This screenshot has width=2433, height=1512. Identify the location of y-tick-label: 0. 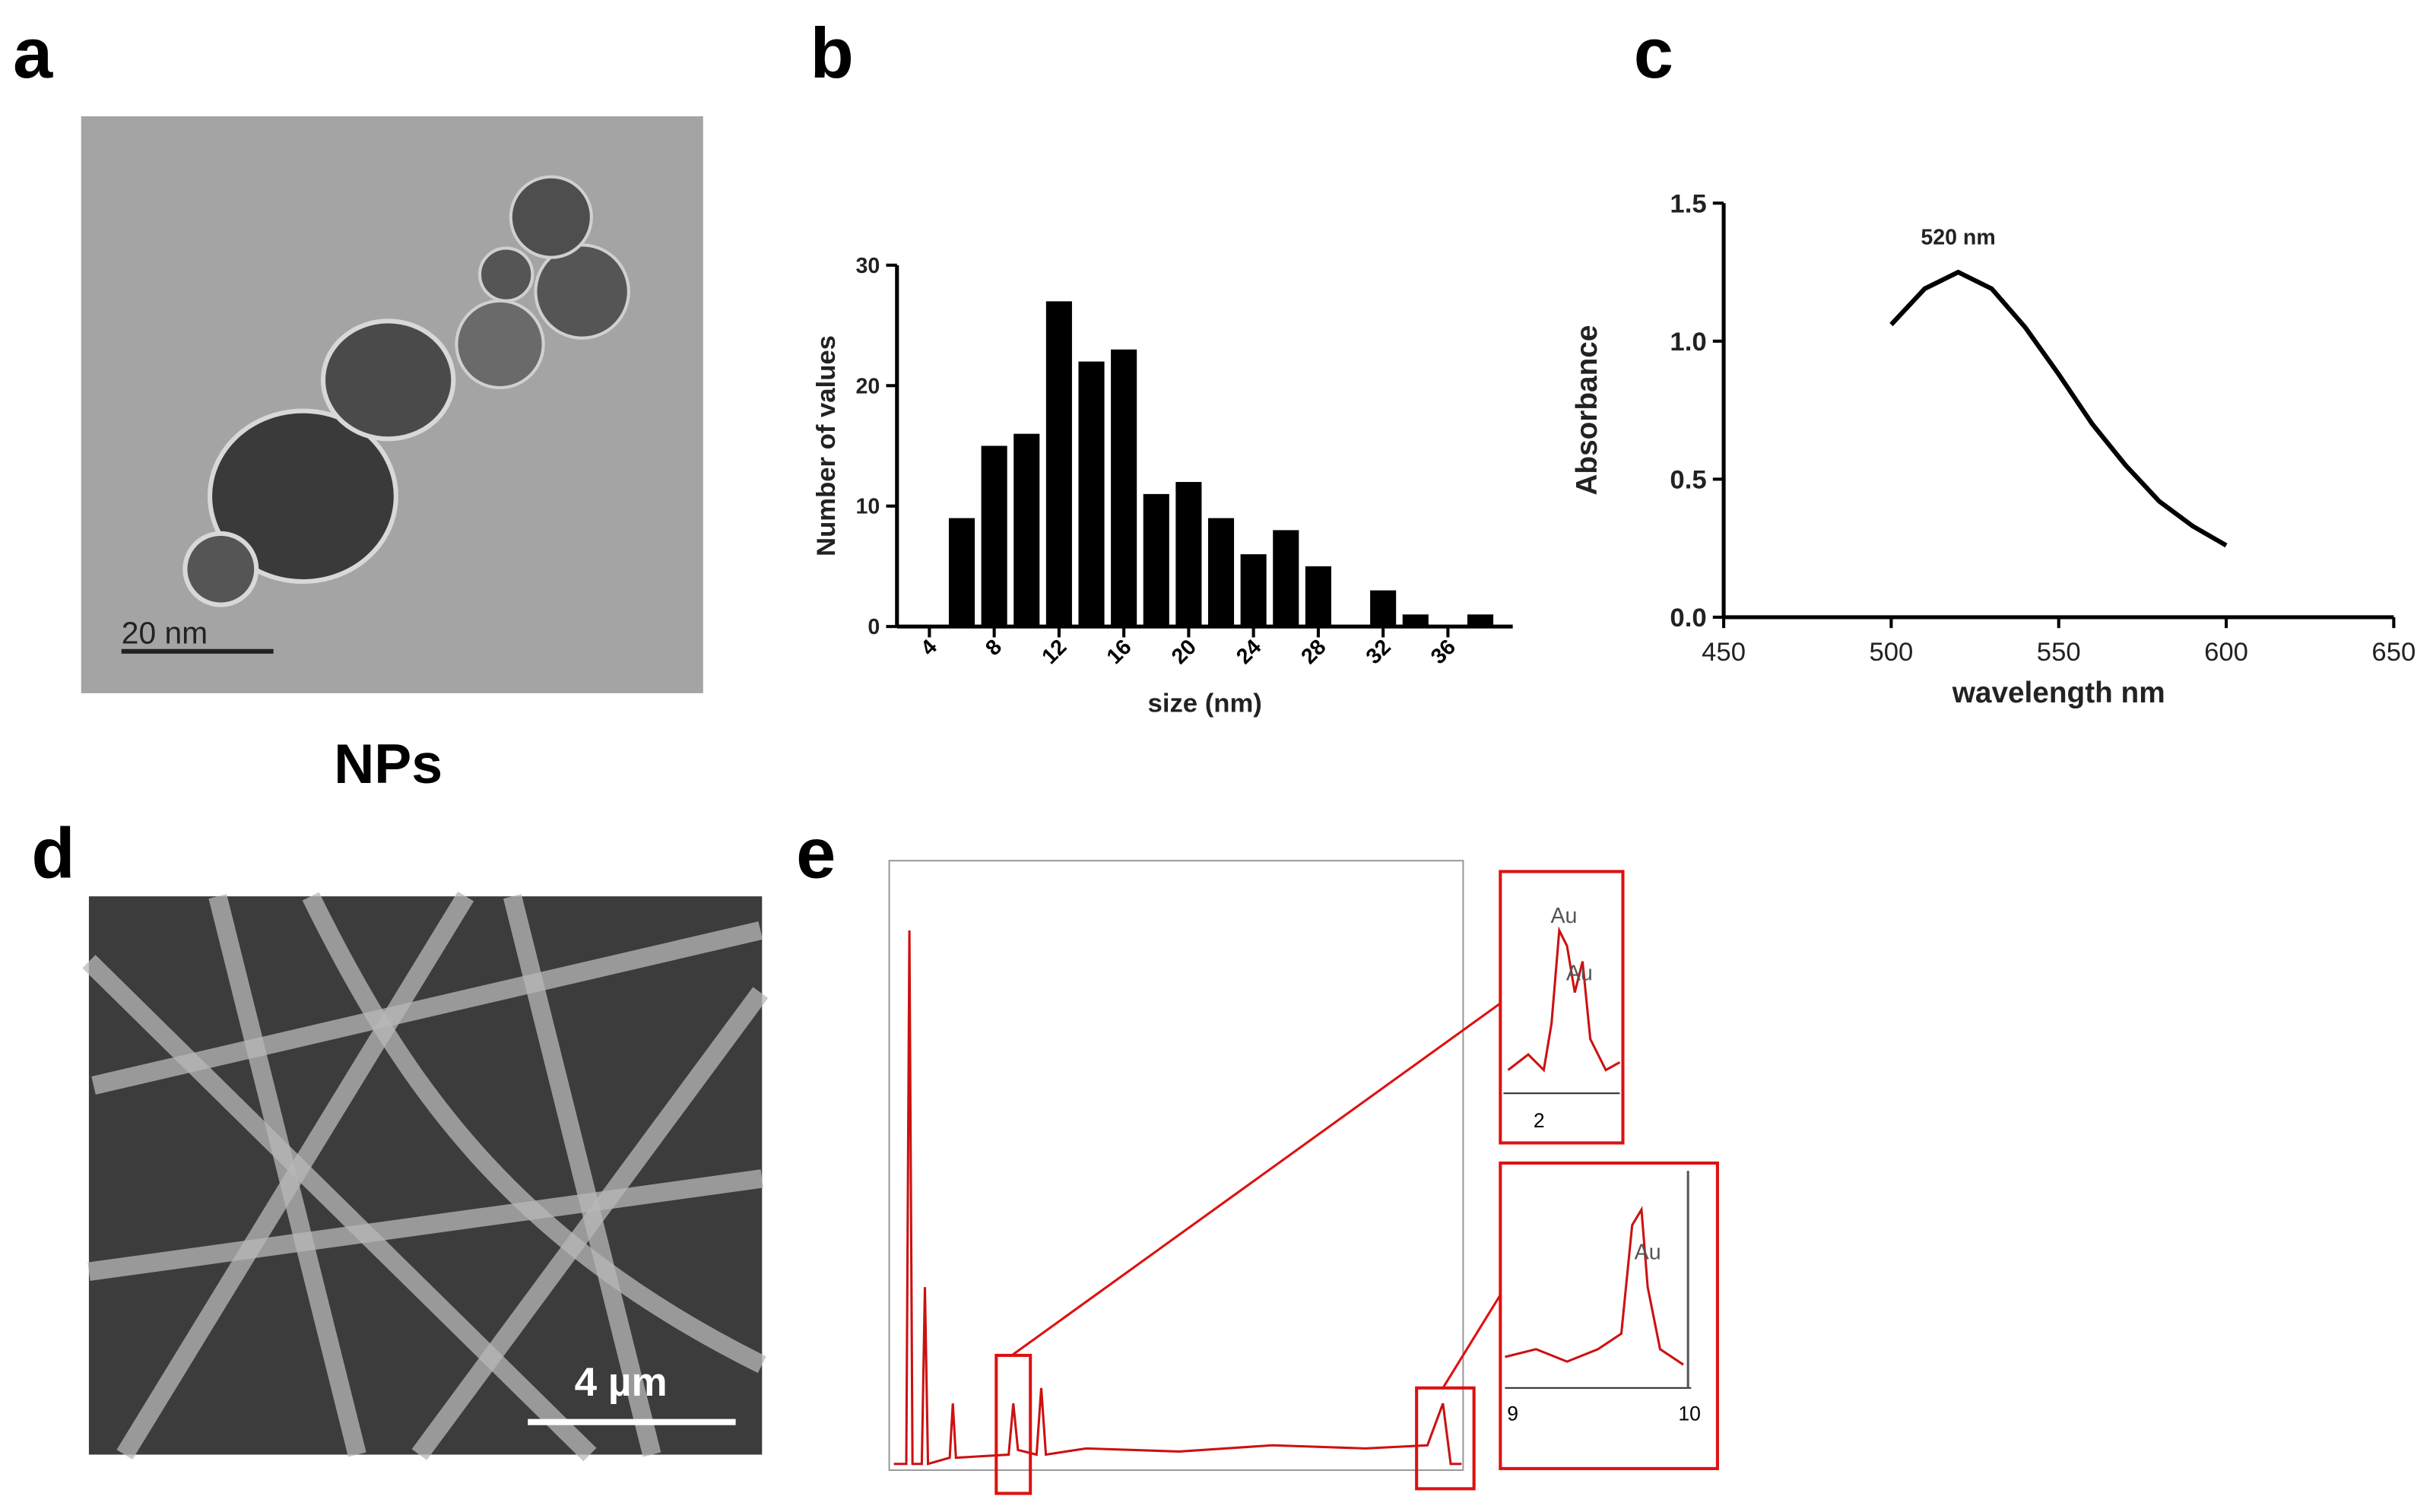
(874, 627).